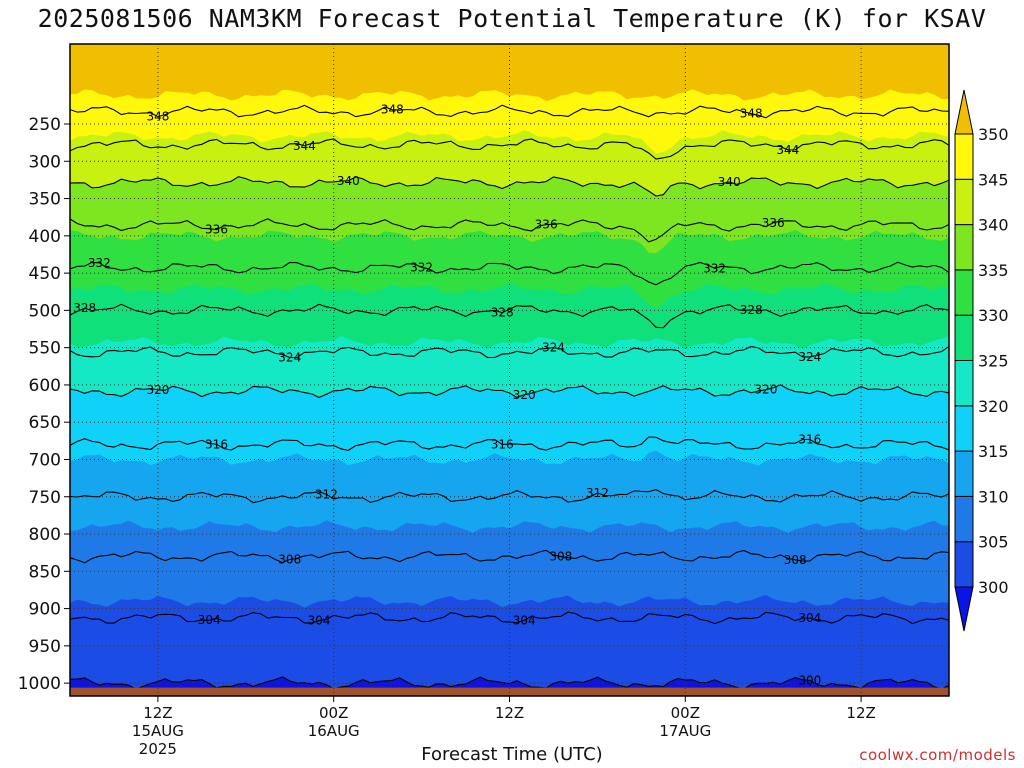 The width and height of the screenshot is (1024, 768). I want to click on contour-label-300: 300, so click(809, 680).